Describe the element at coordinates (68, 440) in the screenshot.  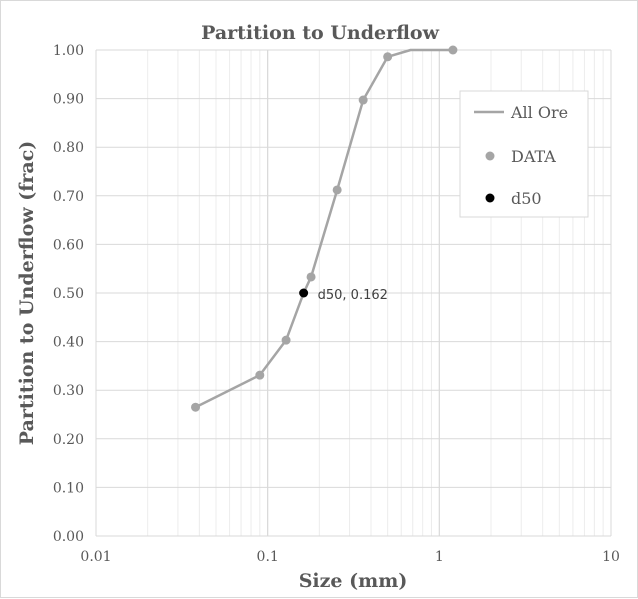
I see `y-tick-label: 0.20` at that location.